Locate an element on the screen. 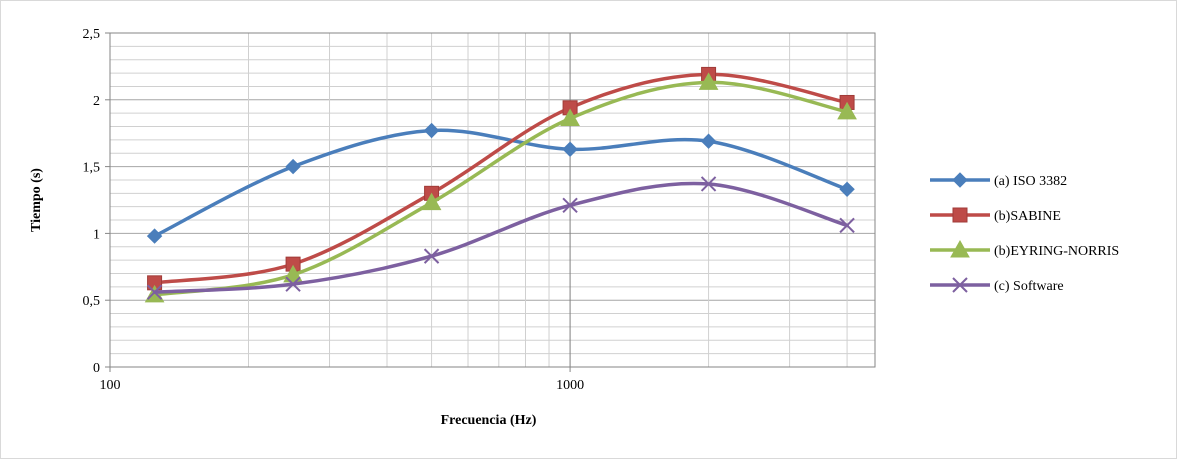 This screenshot has height=459, width=1177. x-tick-label: 1000 is located at coordinates (570, 385).